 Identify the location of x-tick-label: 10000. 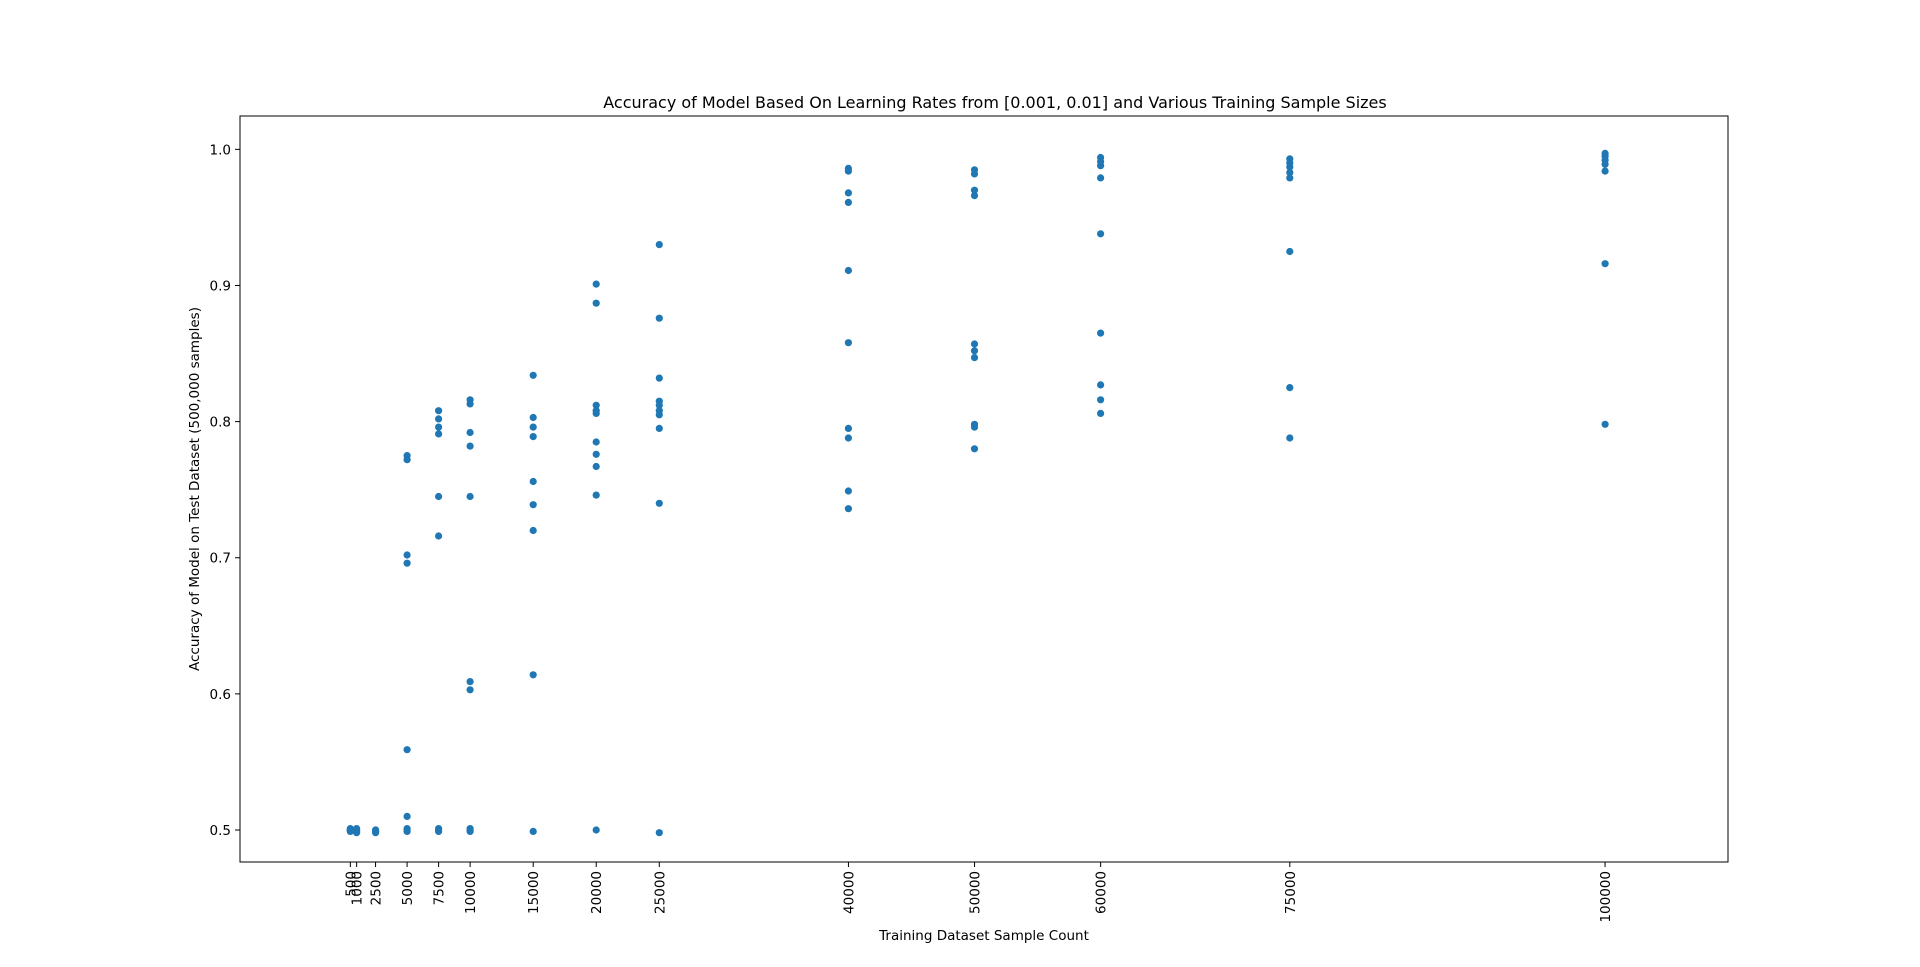
(471, 892).